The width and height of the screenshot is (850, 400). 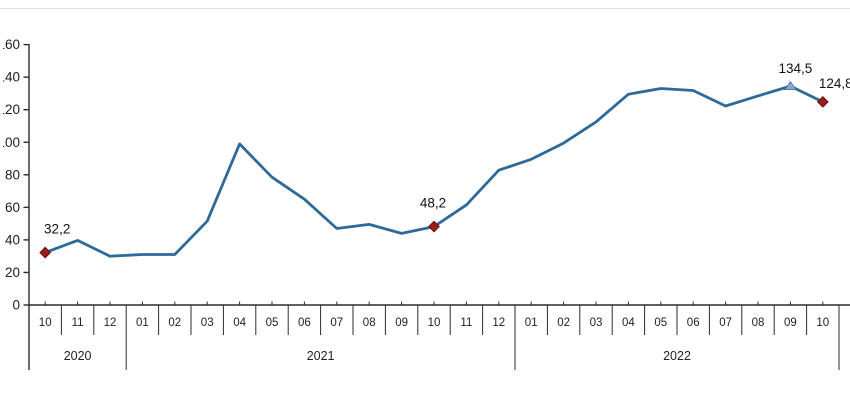 I want to click on top-divider-rule, so click(x=425, y=8).